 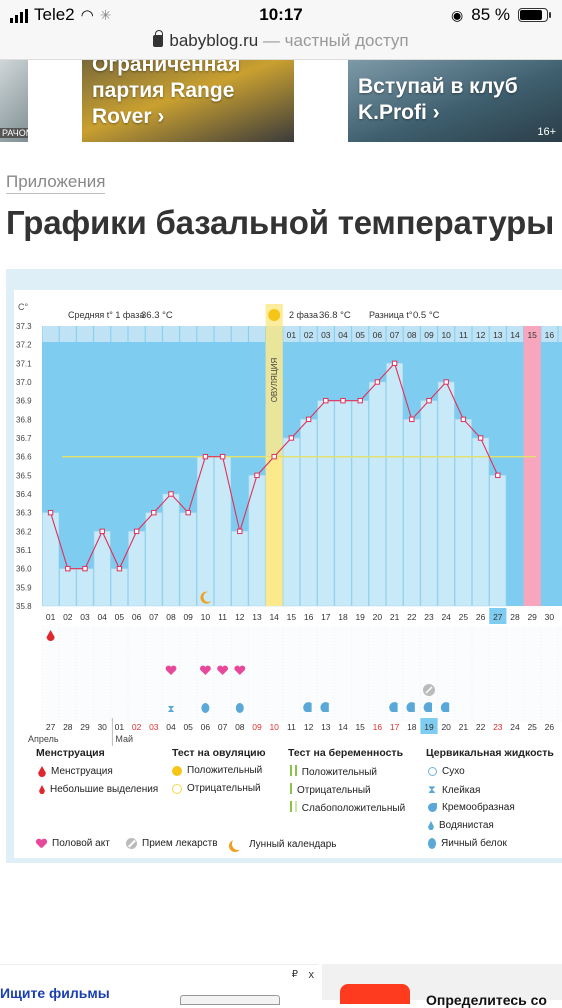 I want to click on y-tick-label: 36.4, so click(x=24, y=494).